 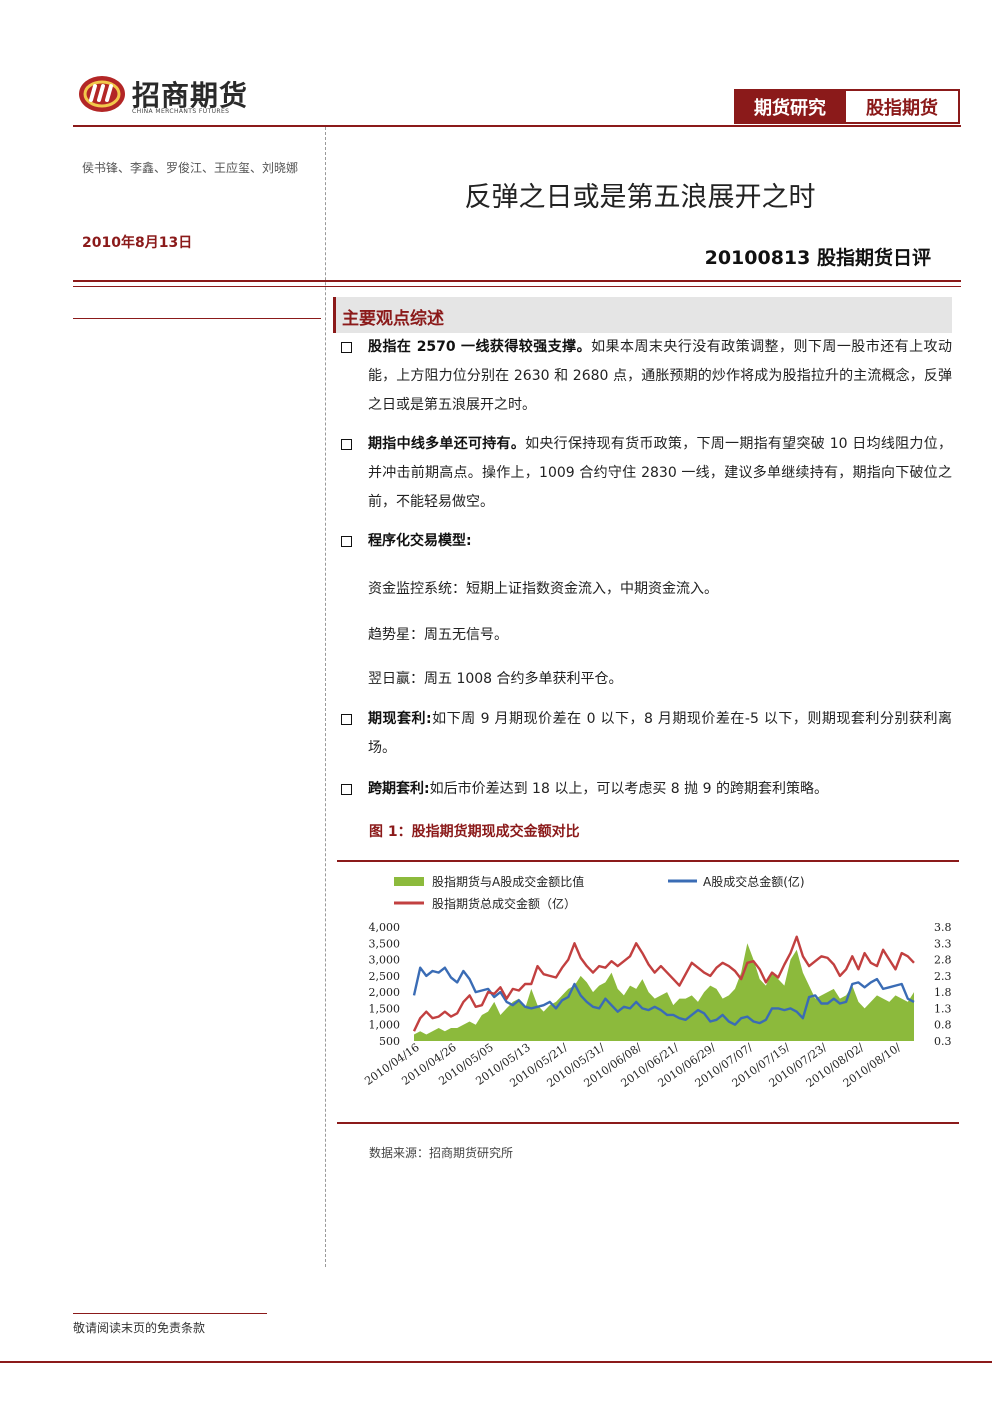 What do you see at coordinates (508, 881) in the screenshot?
I see `legend-label-ratio: 股指期货与A股成交金额比值` at bounding box center [508, 881].